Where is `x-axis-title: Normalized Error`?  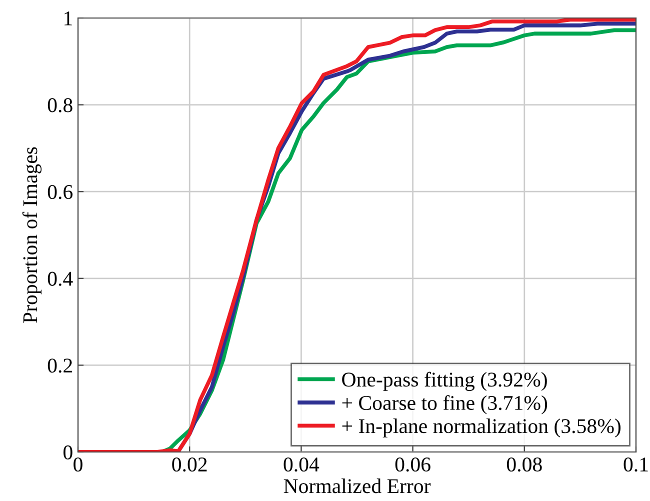
x-axis-title: Normalized Error is located at coordinates (357, 486).